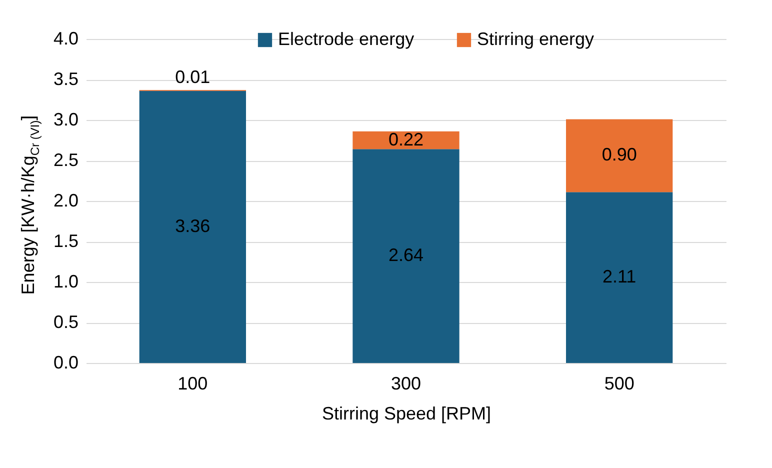 This screenshot has height=468, width=772. Describe the element at coordinates (65, 282) in the screenshot. I see `y-tick-label: 1.0` at that location.